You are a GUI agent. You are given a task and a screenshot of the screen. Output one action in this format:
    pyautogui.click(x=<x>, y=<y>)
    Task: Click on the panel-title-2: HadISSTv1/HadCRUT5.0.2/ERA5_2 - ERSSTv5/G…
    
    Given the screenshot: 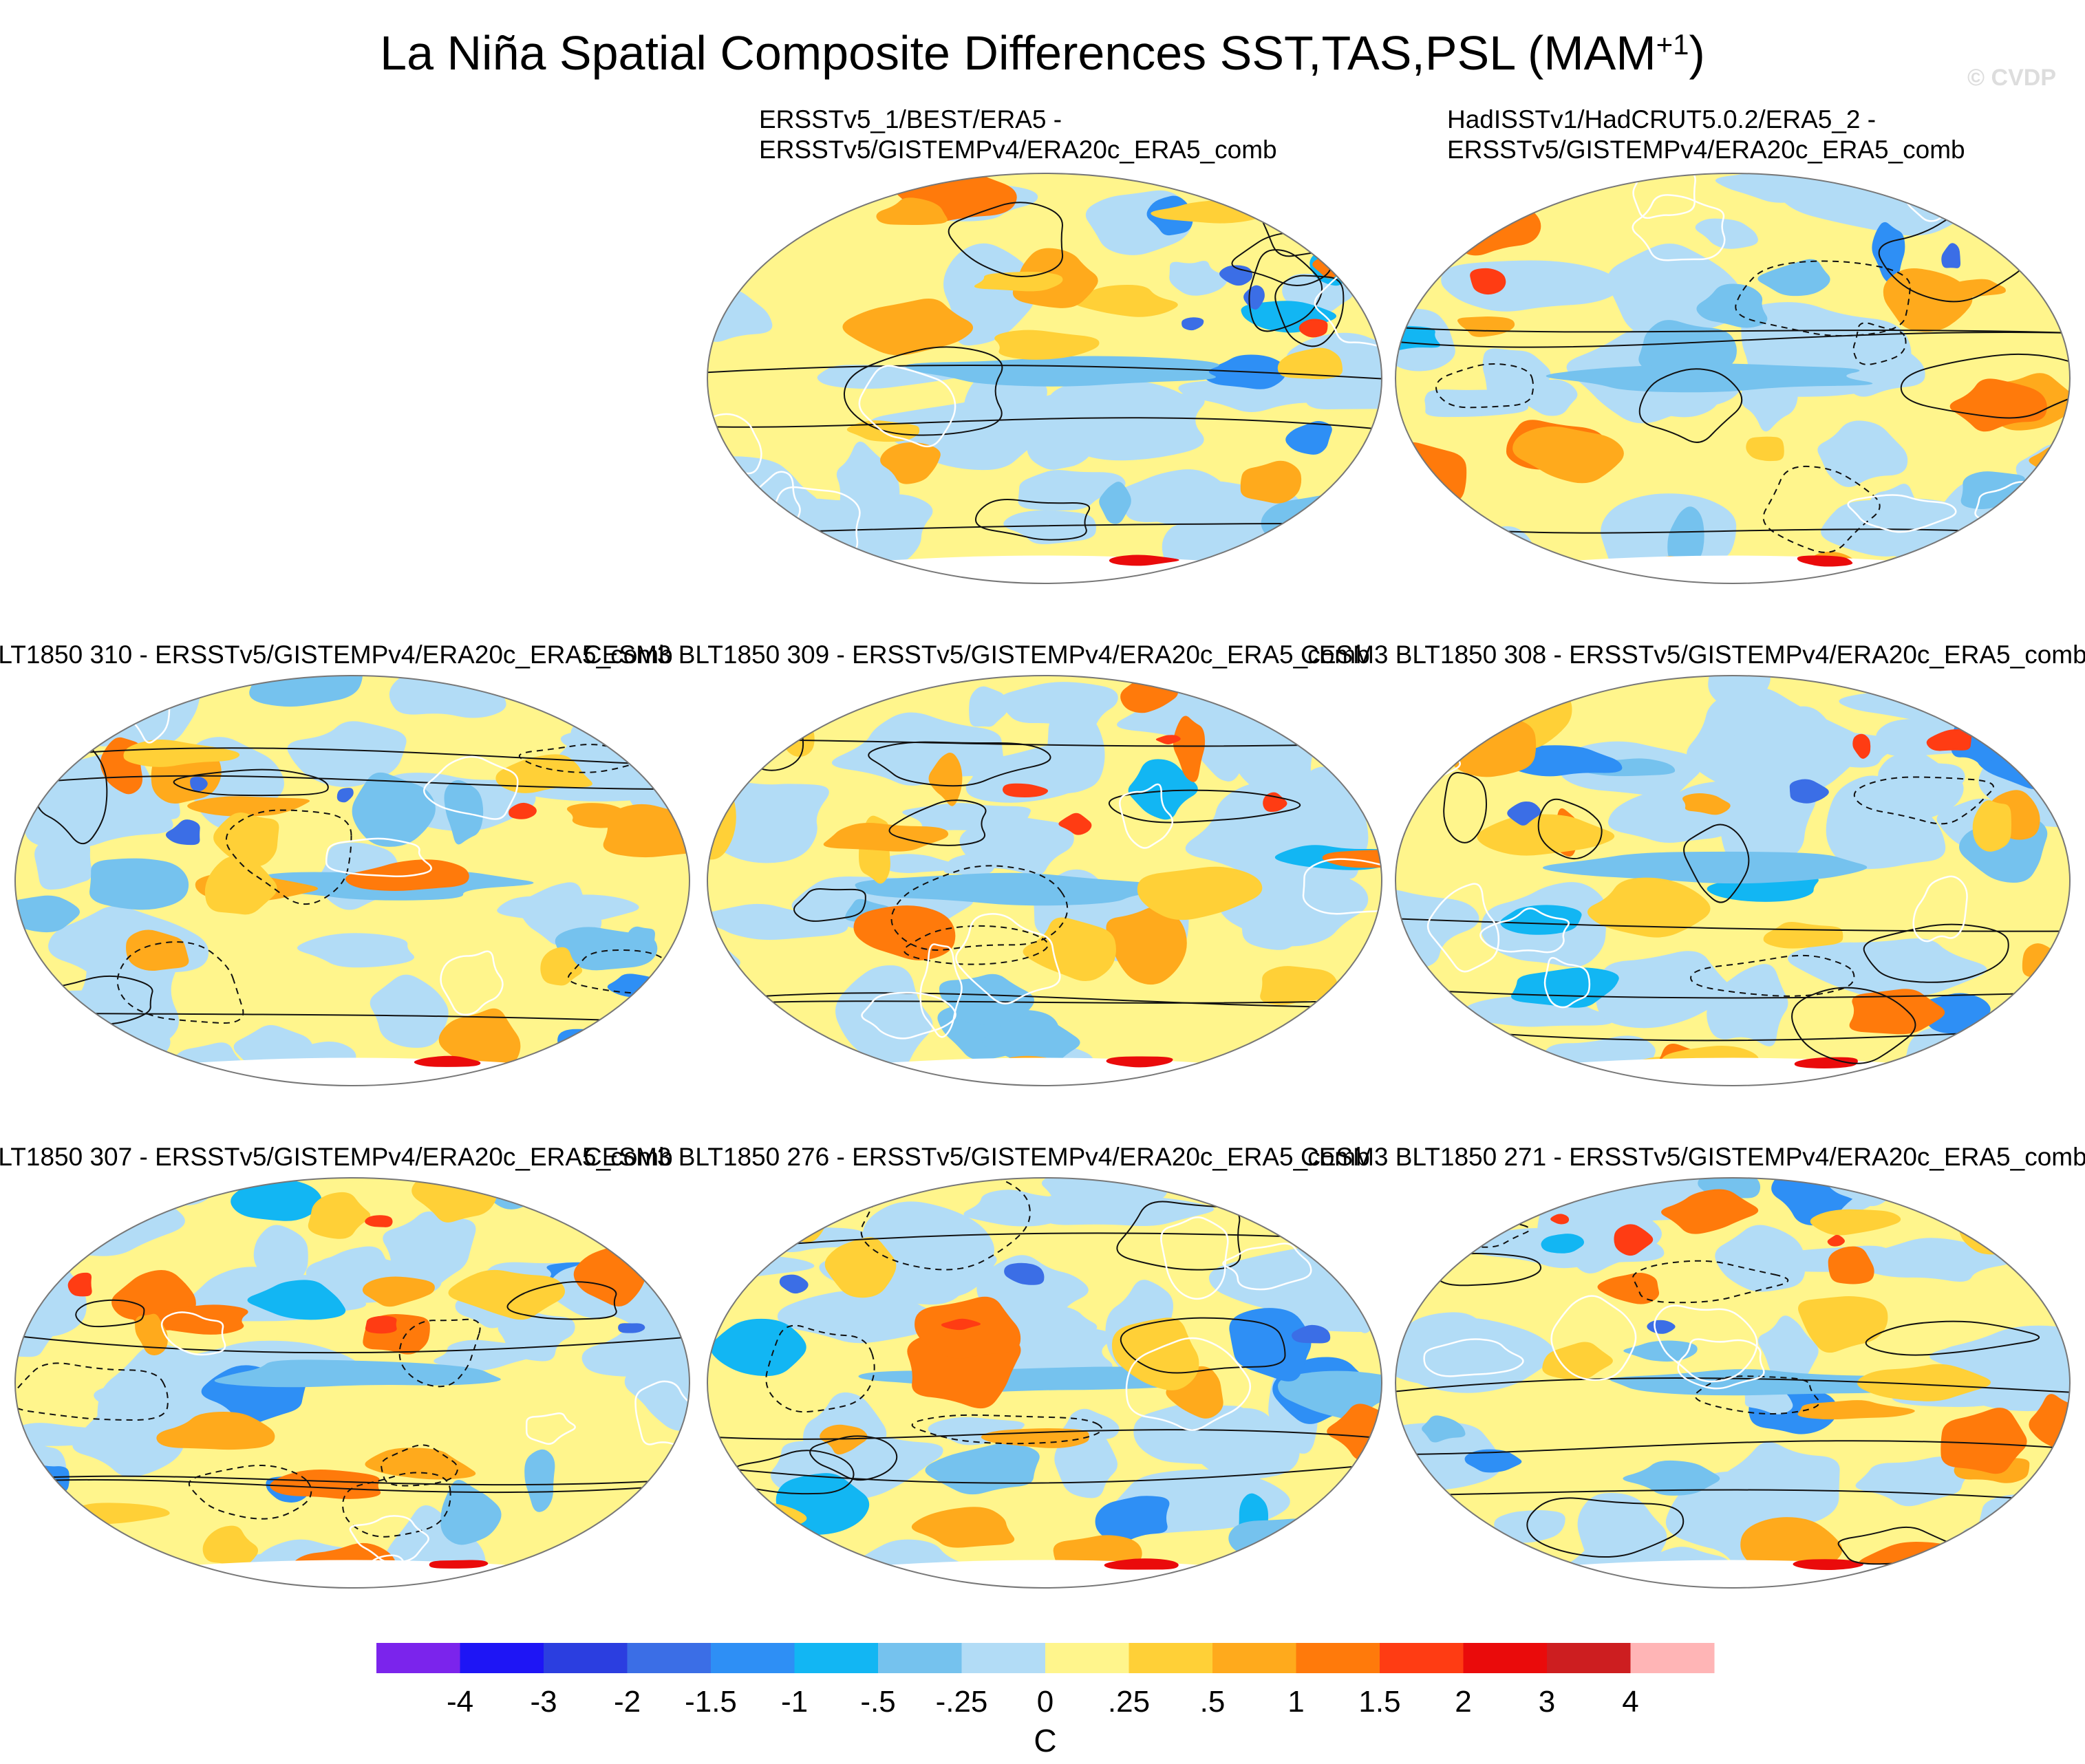 What is the action you would take?
    pyautogui.click(x=1706, y=134)
    